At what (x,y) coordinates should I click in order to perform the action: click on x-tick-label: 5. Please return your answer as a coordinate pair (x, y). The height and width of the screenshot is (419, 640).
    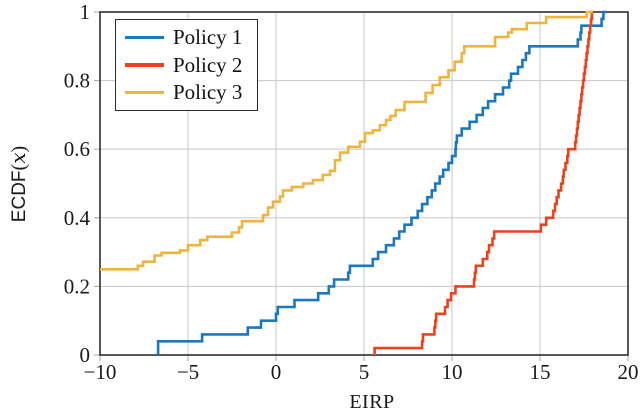
    Looking at the image, I should click on (364, 372).